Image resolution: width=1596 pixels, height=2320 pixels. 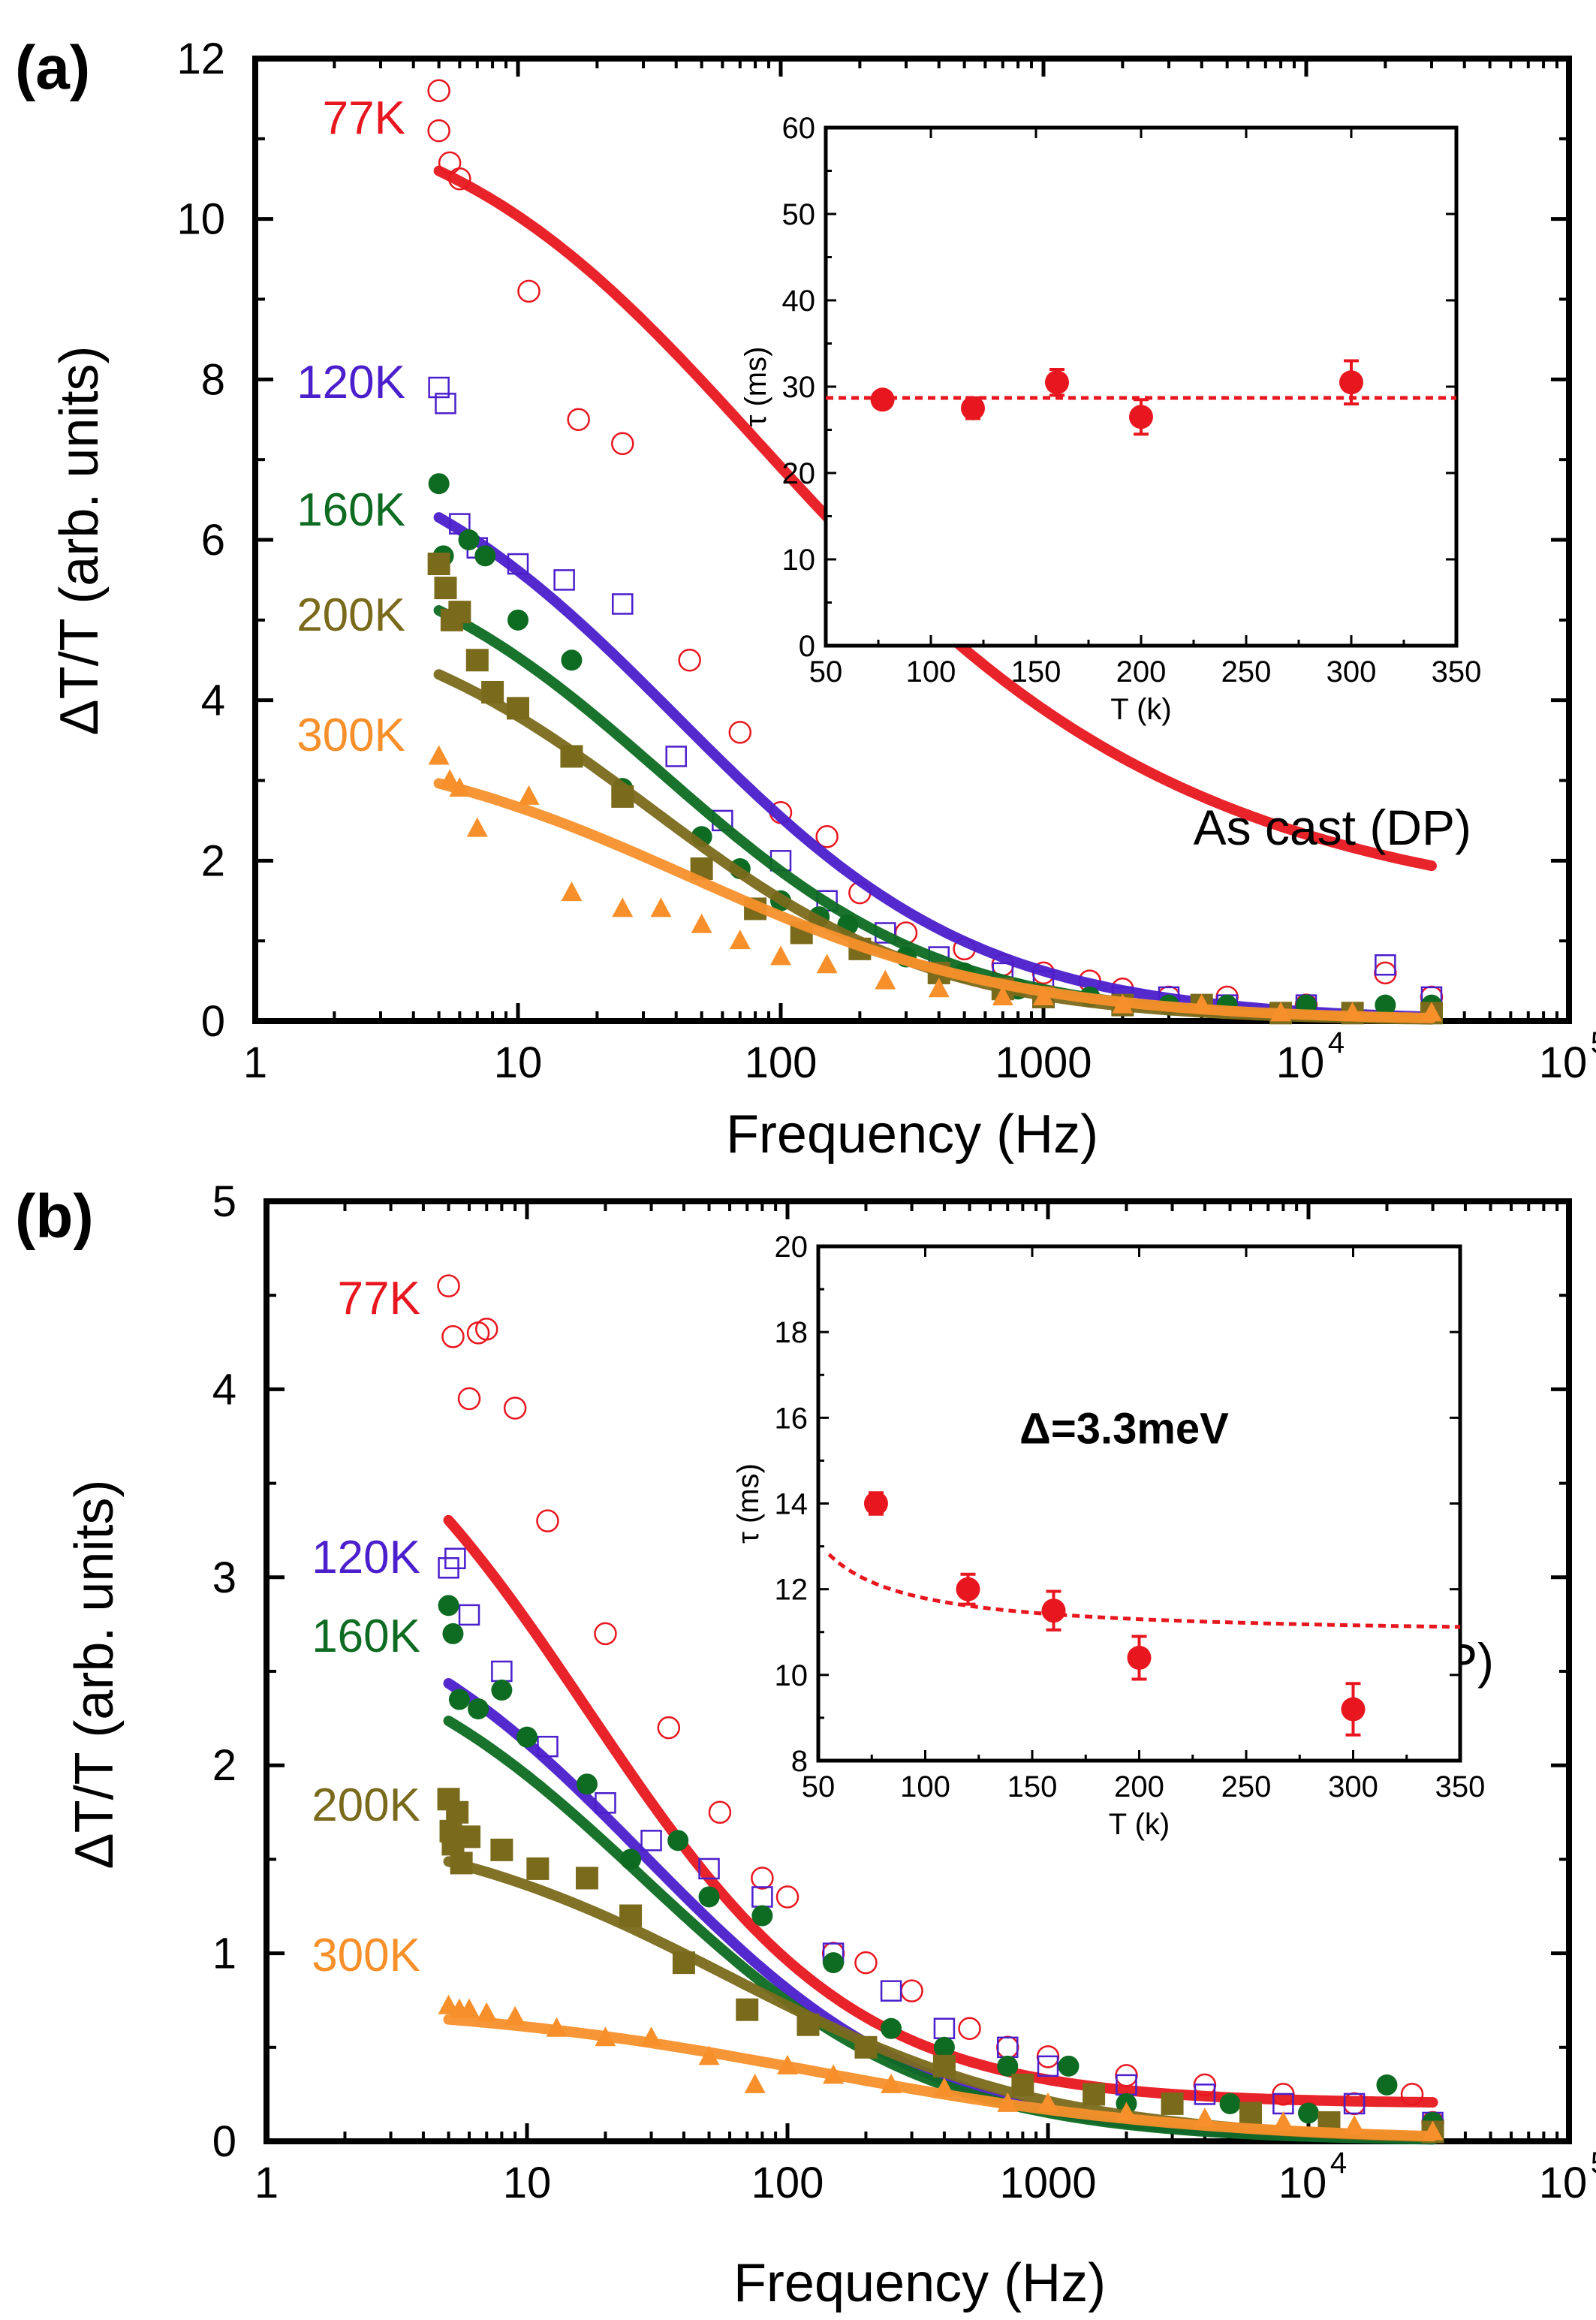 I want to click on y-tick-label: 5, so click(x=224, y=1201).